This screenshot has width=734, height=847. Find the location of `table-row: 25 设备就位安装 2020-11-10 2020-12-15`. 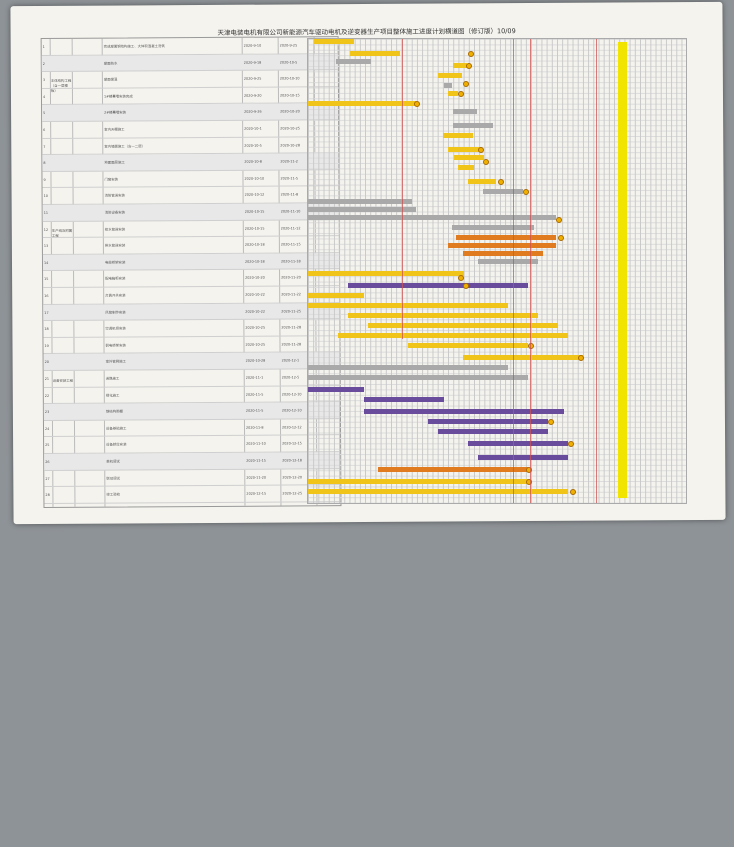

table-row: 25 设备就位安装 2020-11-10 2020-12-15 is located at coordinates (192, 444).